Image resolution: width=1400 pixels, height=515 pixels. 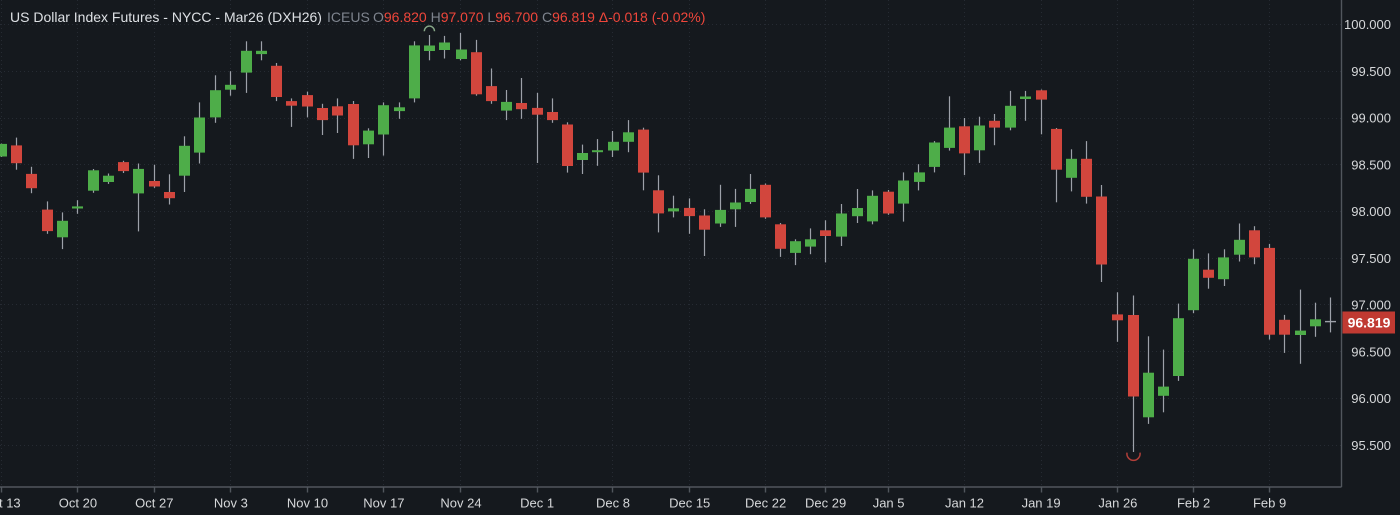 What do you see at coordinates (1369, 323) in the screenshot?
I see `svg-text: 96.819` at bounding box center [1369, 323].